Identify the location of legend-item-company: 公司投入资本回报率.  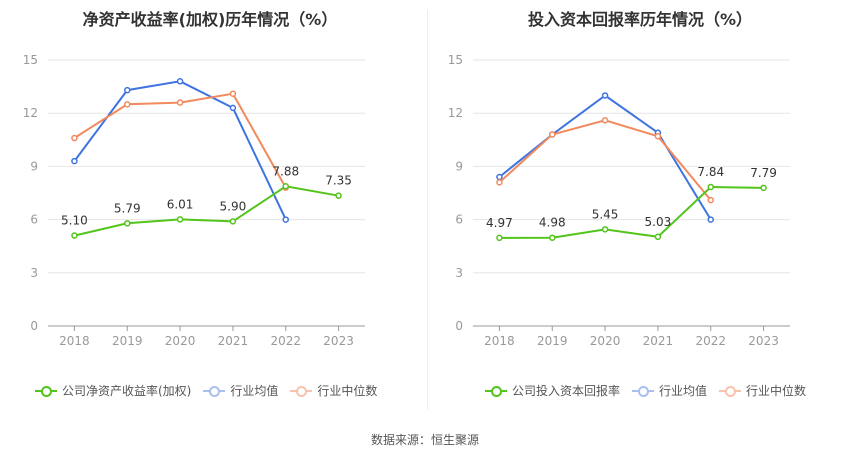
(552, 390).